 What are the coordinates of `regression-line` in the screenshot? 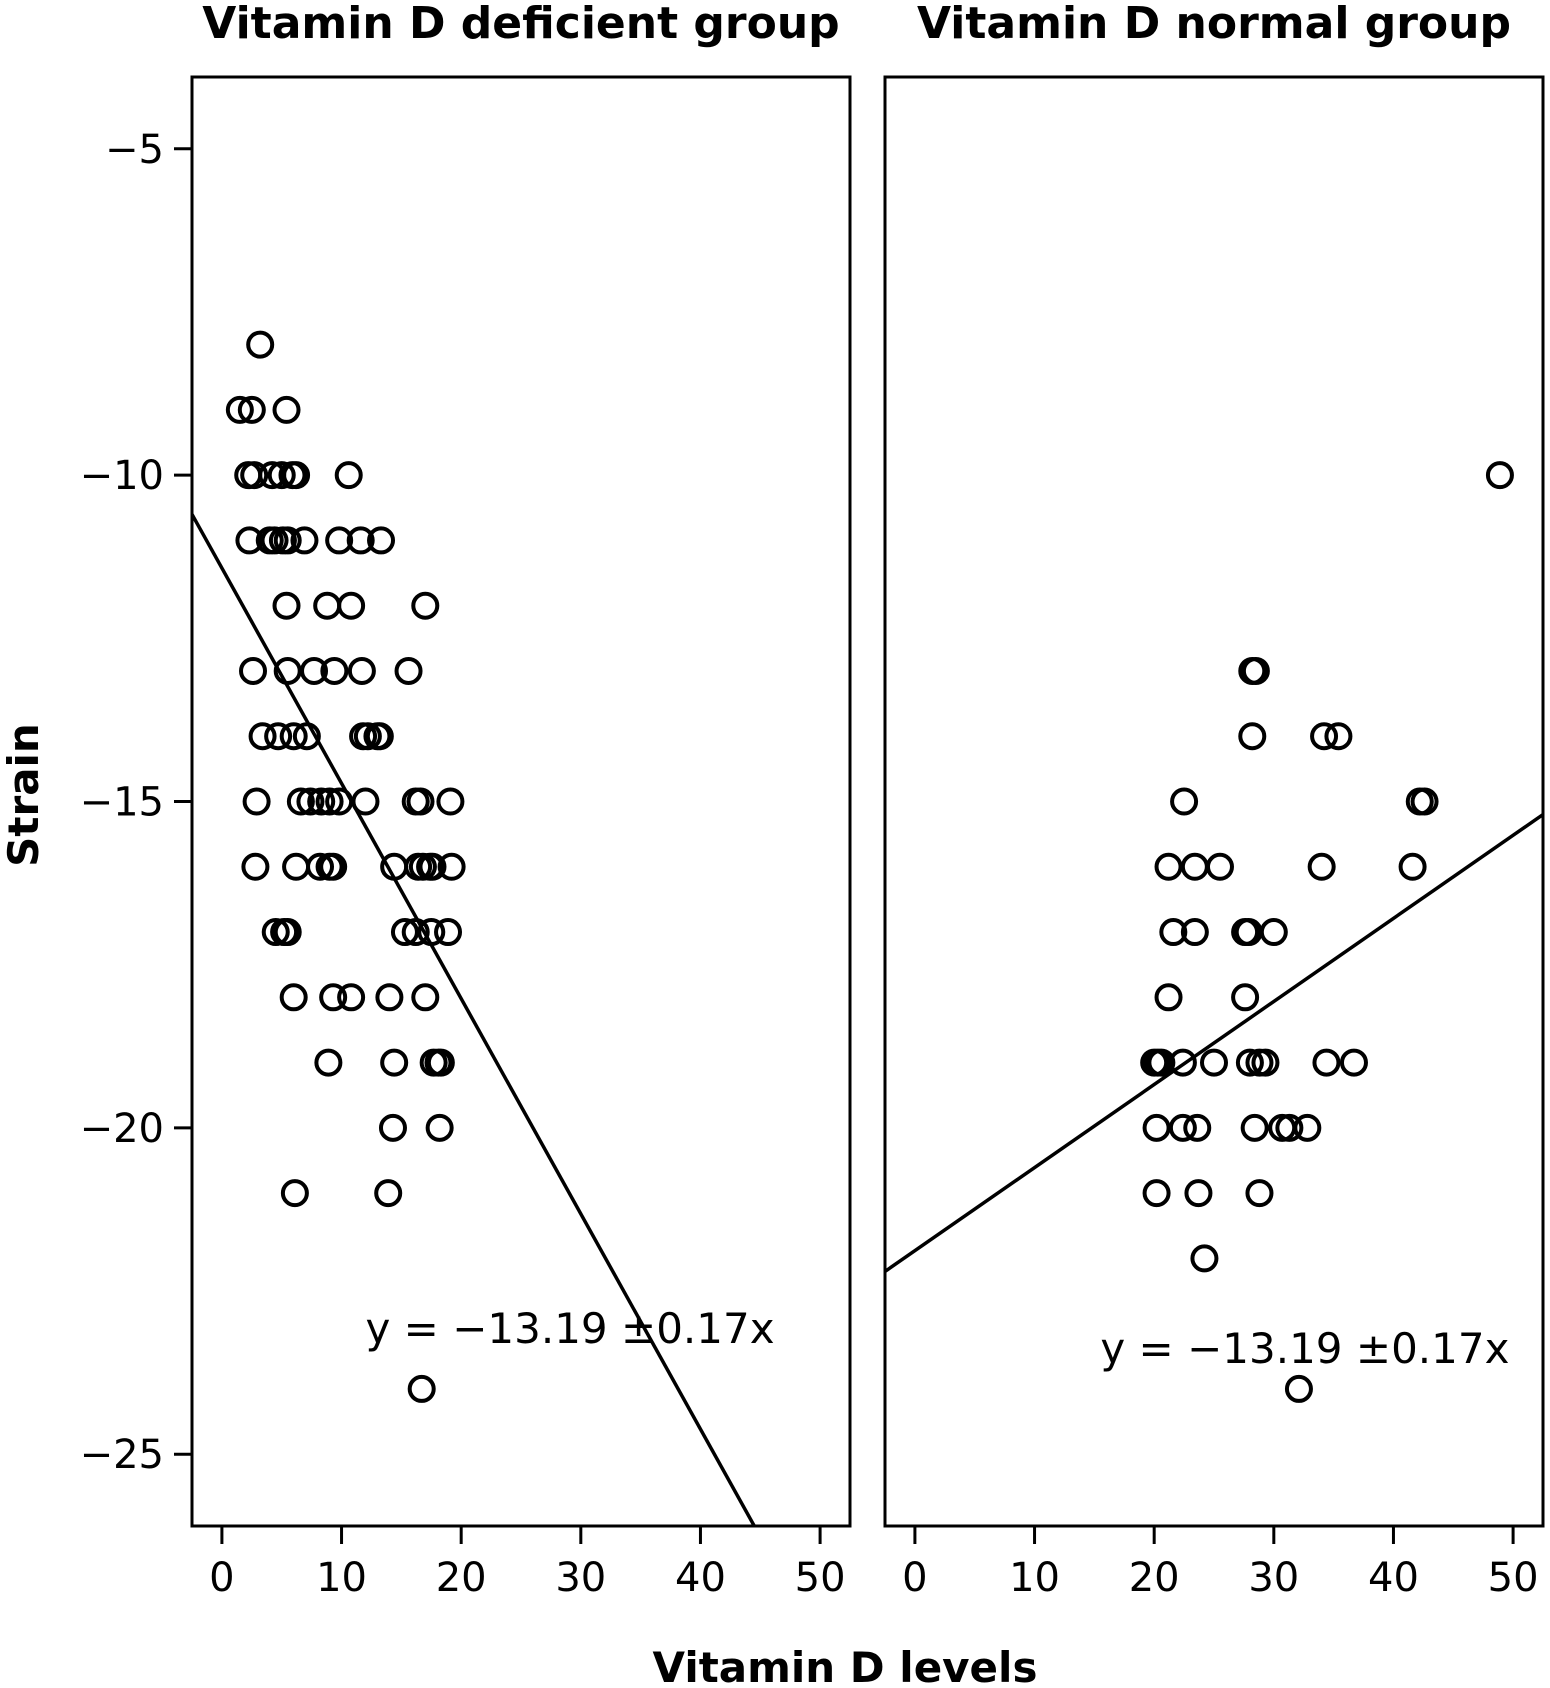 It's located at (1214, 1043).